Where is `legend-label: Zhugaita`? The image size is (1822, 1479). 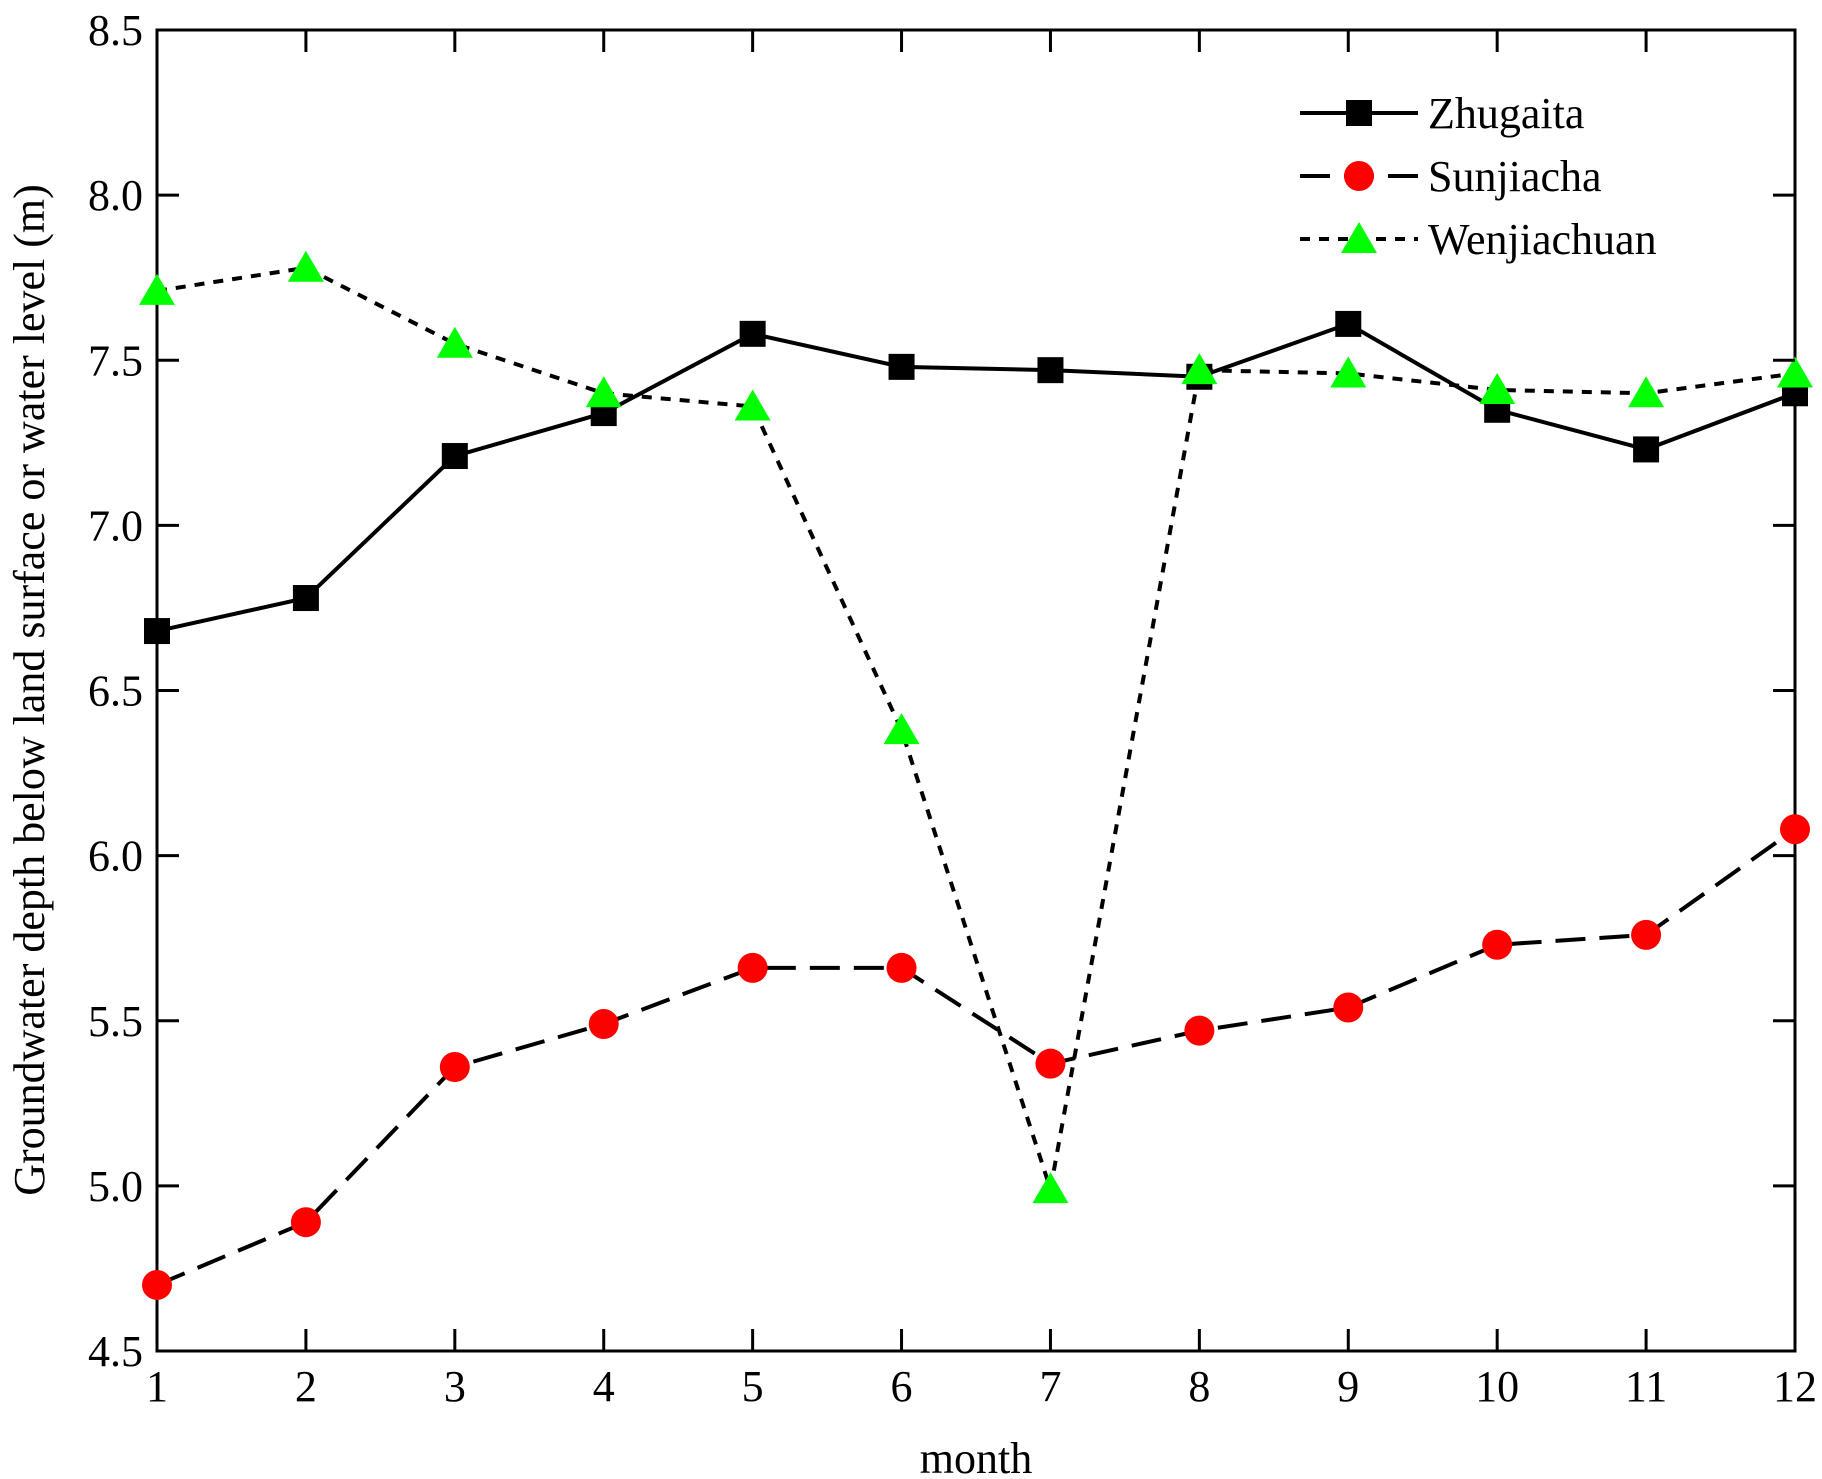
legend-label: Zhugaita is located at coordinates (1506, 113).